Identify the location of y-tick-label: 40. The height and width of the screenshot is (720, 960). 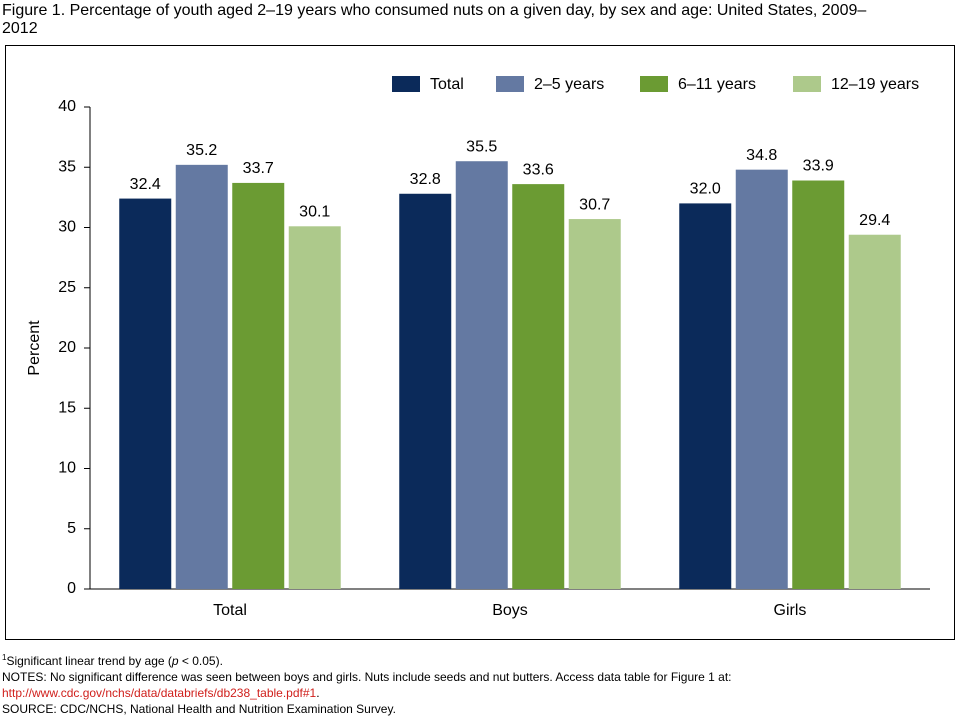
(67, 106).